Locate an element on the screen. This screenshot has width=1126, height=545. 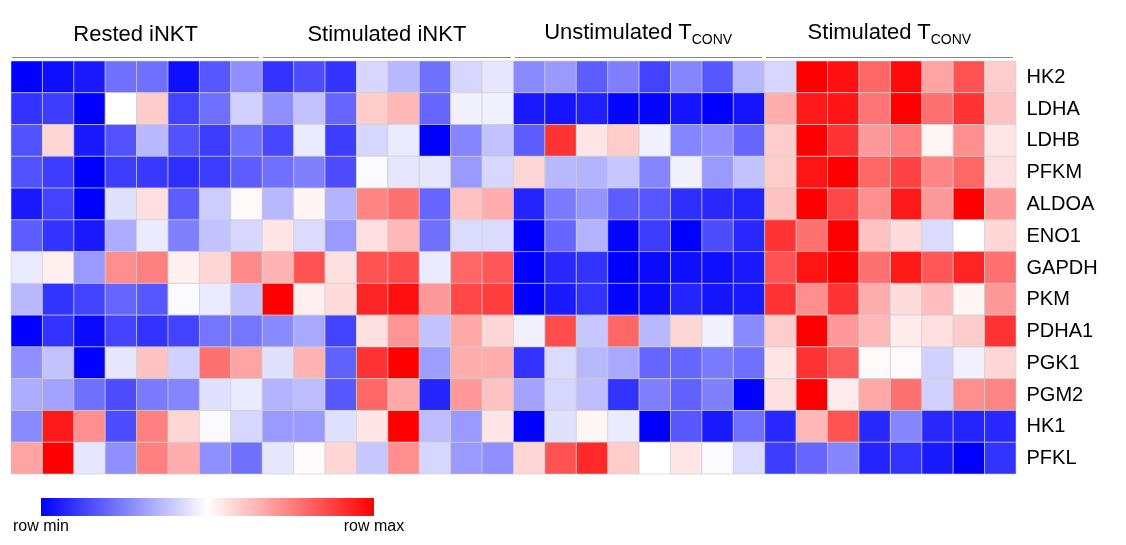
y-tick-label: PDHA1 is located at coordinates (1060, 330).